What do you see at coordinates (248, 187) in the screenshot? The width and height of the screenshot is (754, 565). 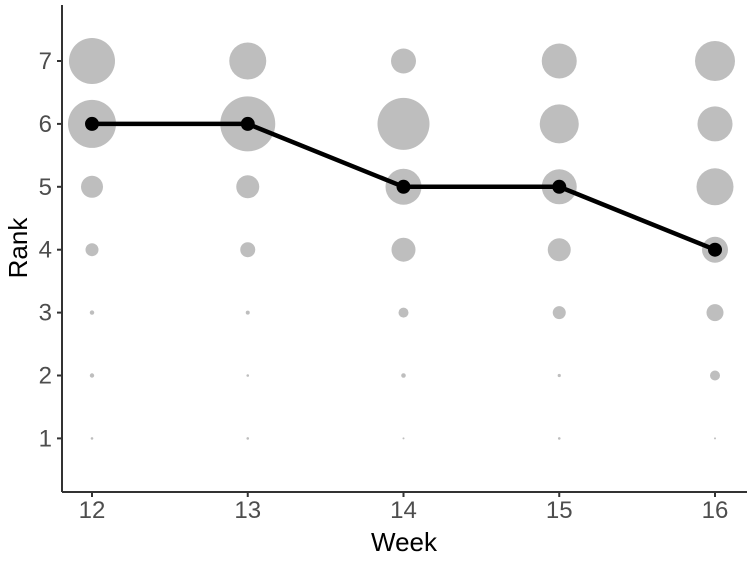 I see `bubble-week13-rank5` at bounding box center [248, 187].